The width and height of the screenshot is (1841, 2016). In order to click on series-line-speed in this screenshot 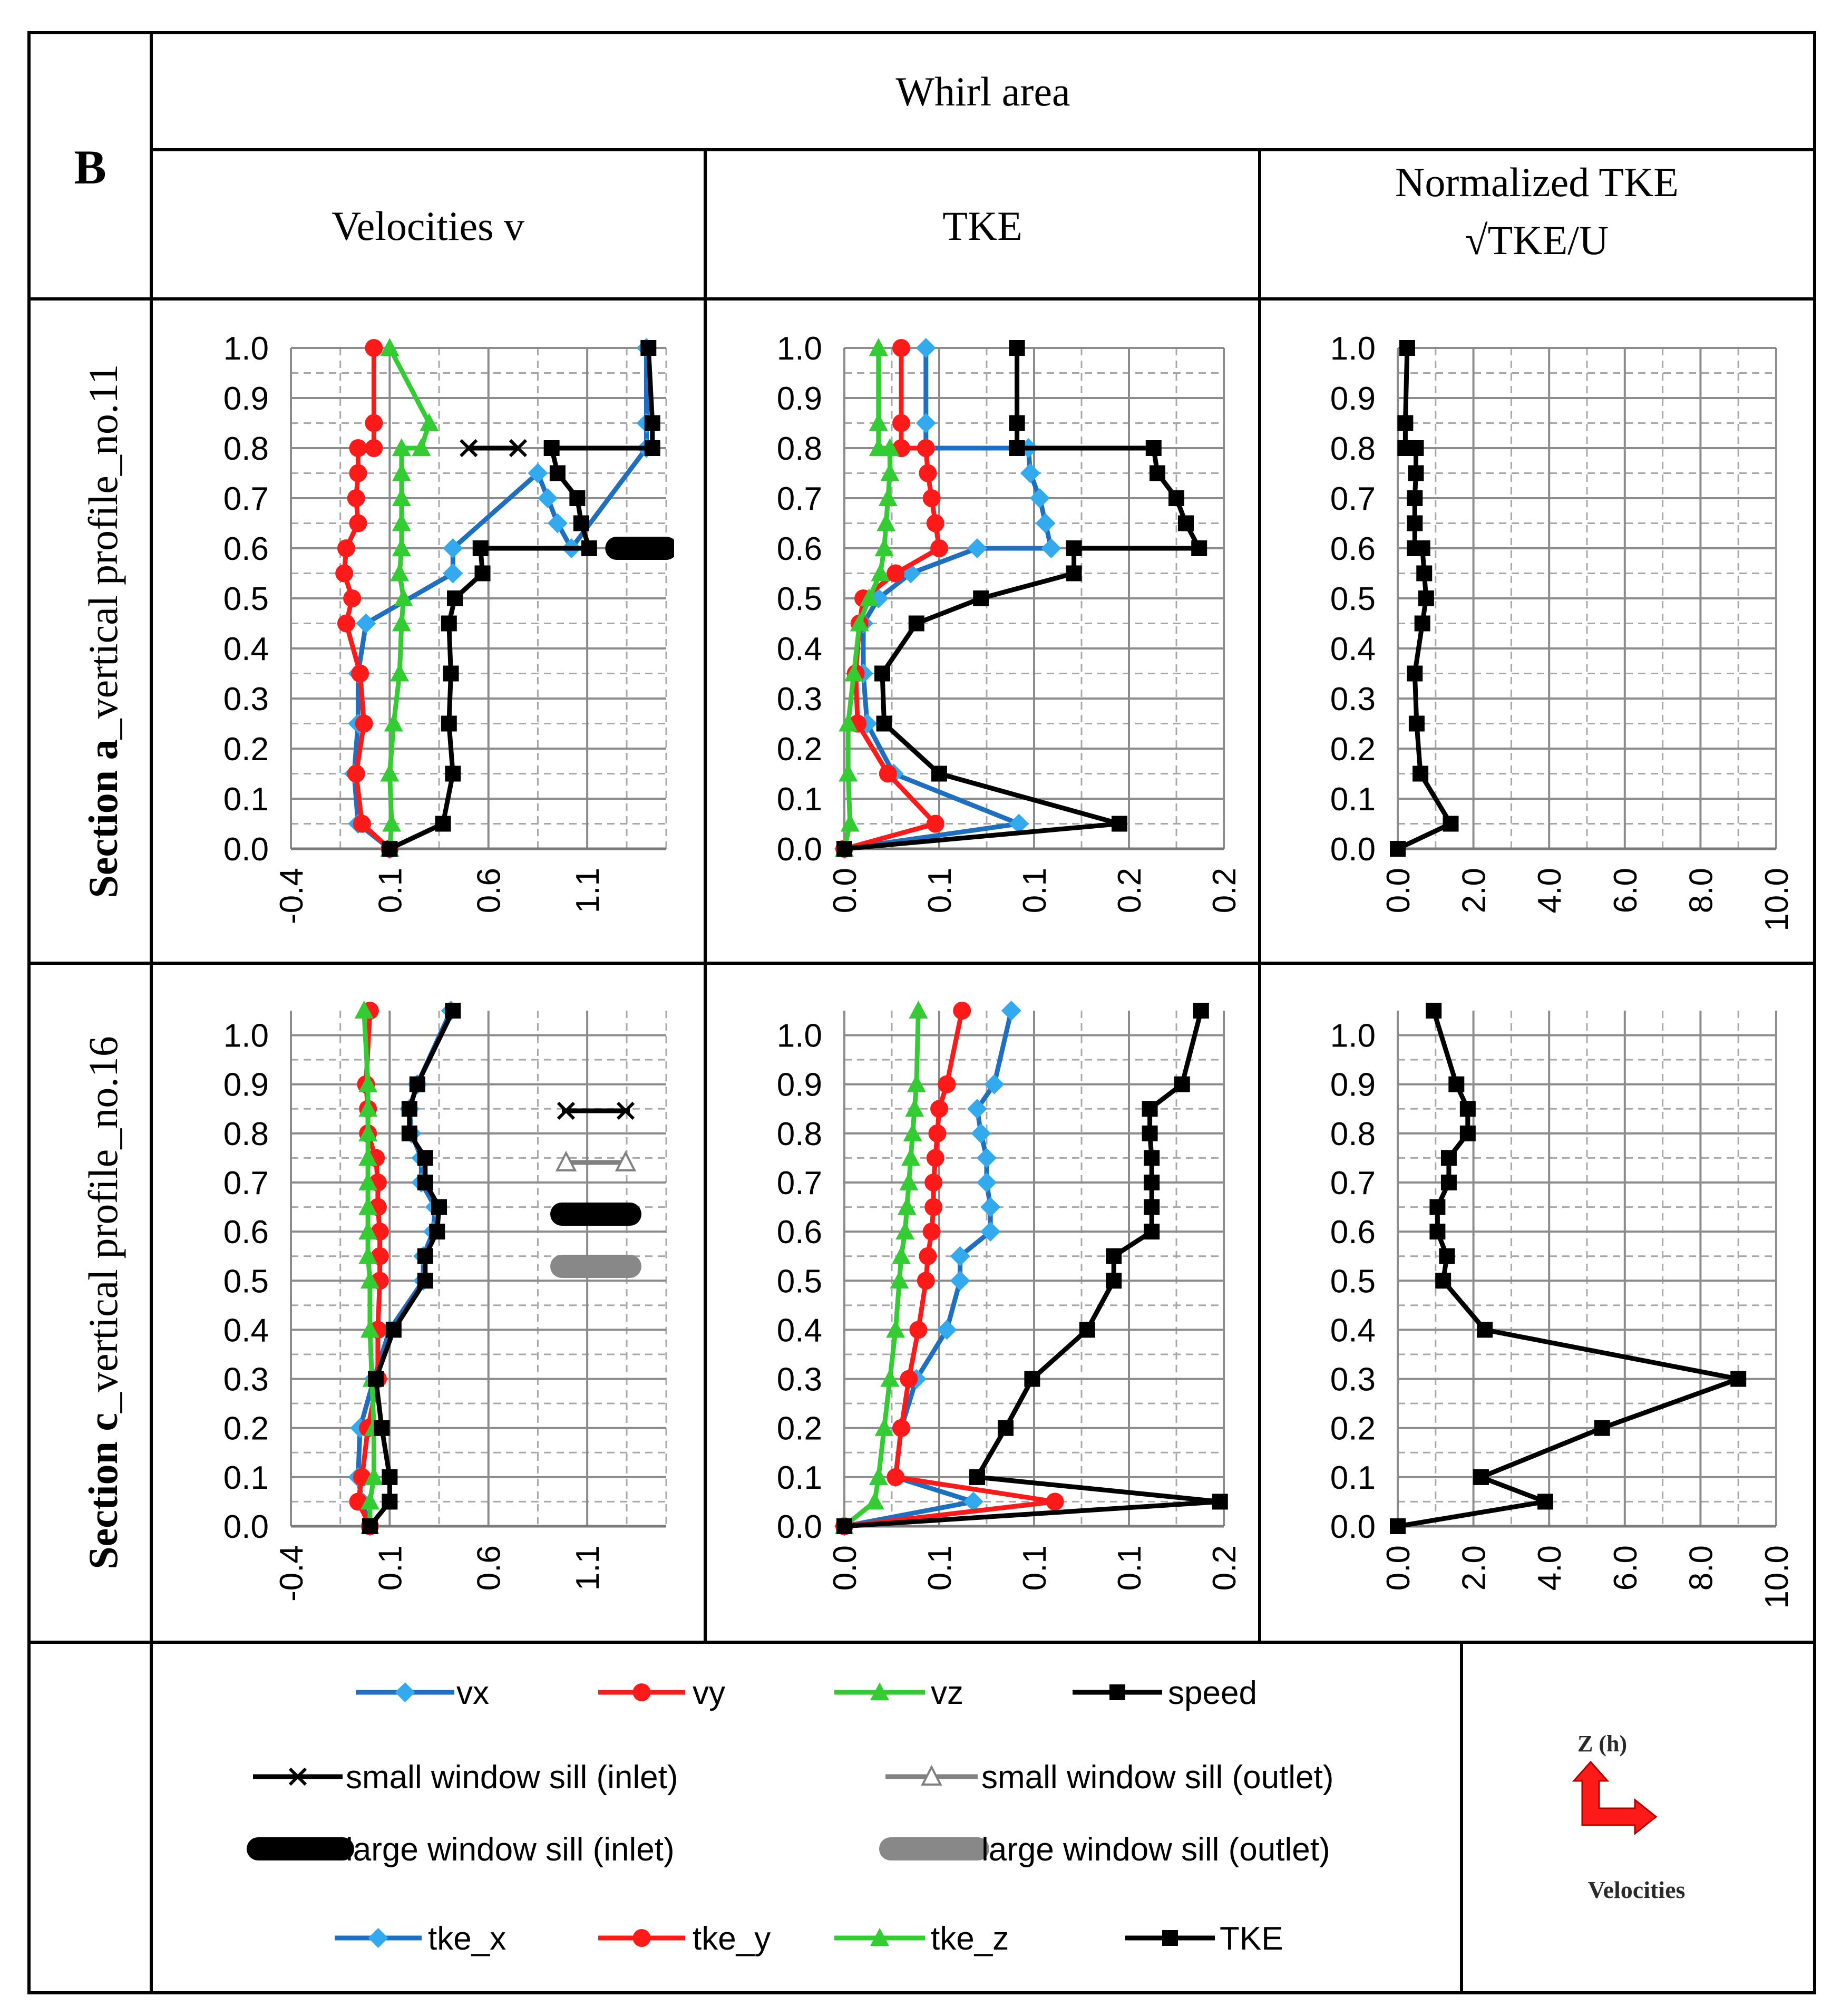, I will do `click(411, 1269)`.